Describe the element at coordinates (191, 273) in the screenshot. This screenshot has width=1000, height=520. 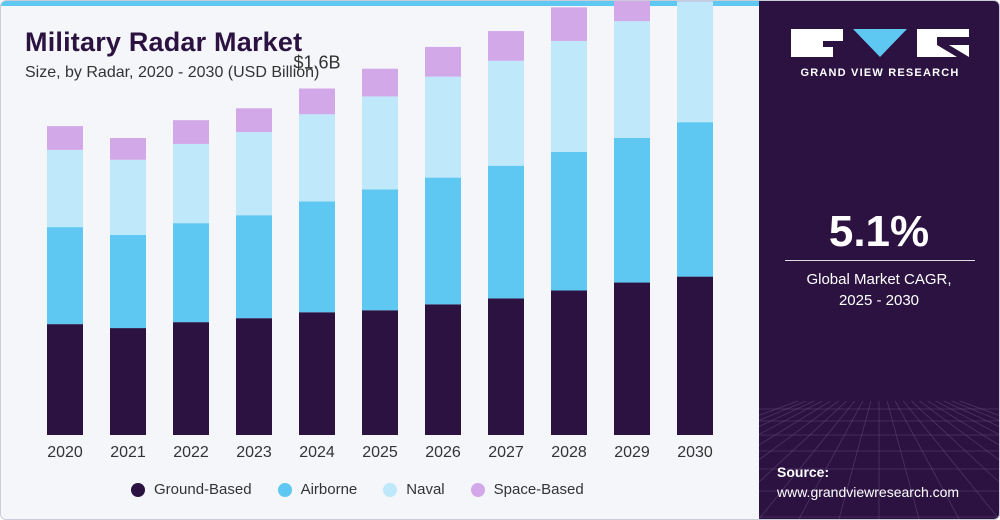
I see `bar-airborne-2022` at that location.